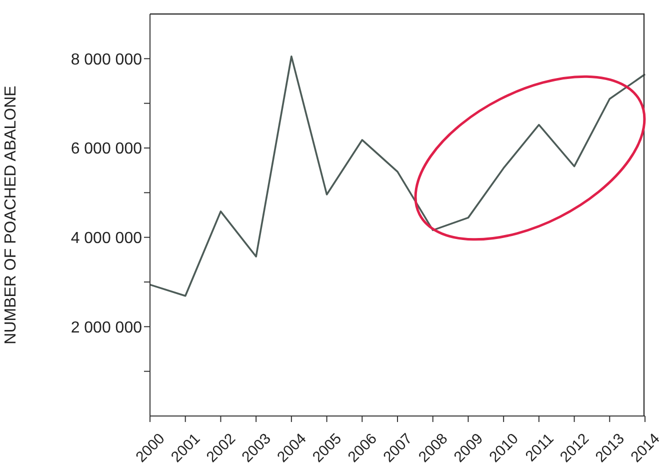 This screenshot has width=665, height=471. Describe the element at coordinates (106, 327) in the screenshot. I see `y-tick-label: 2 000 000` at that location.